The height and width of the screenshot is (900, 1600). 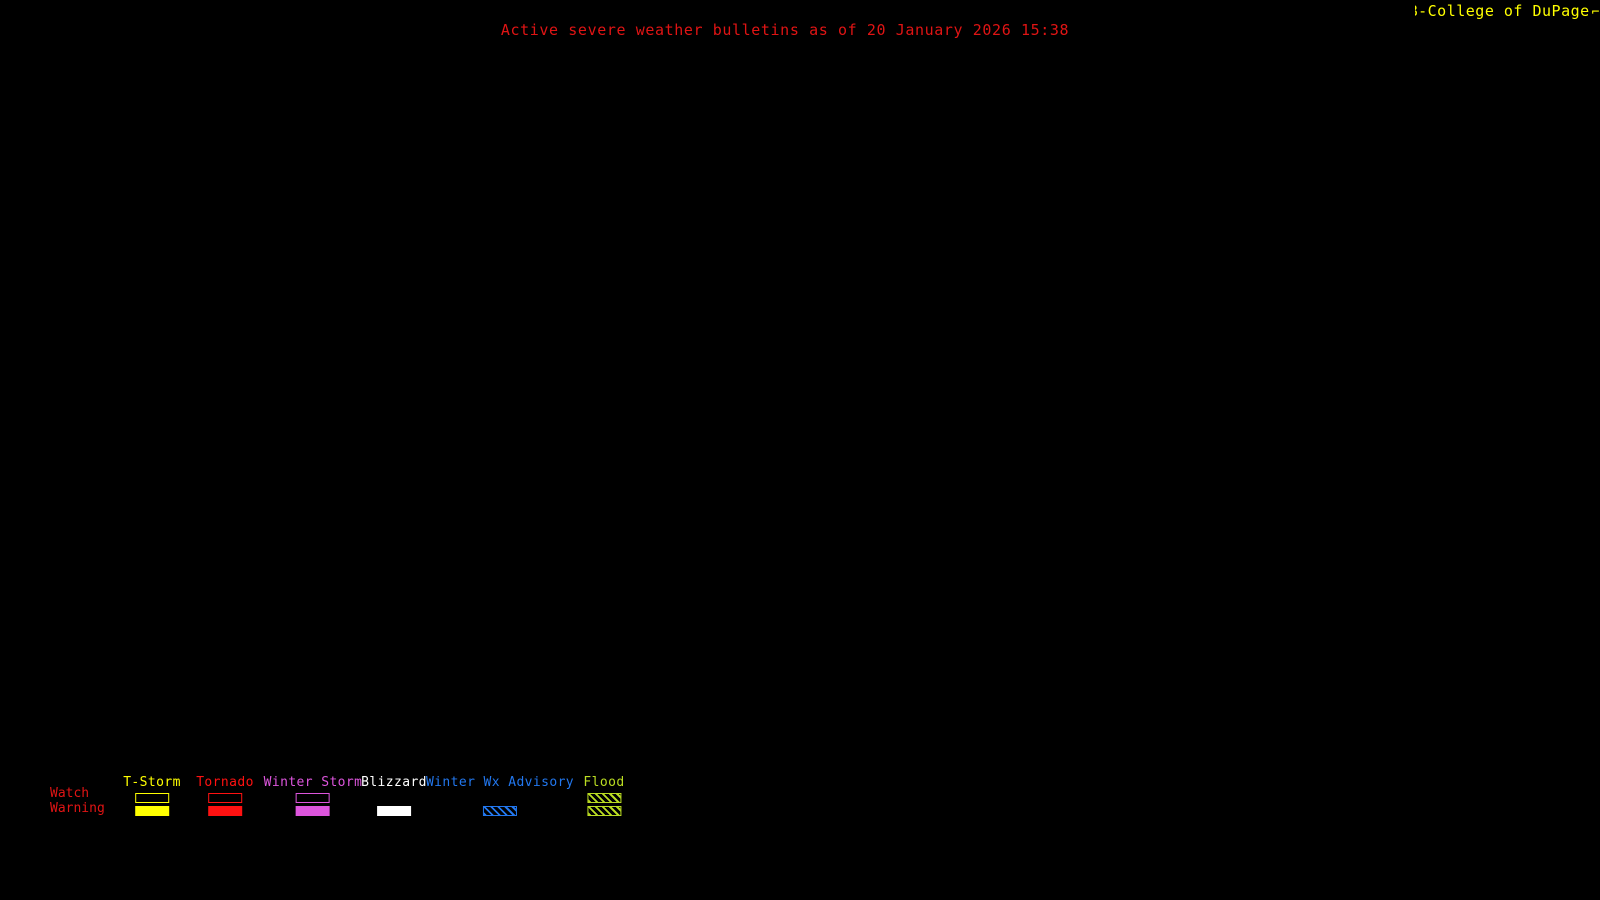 What do you see at coordinates (313, 782) in the screenshot?
I see `legend-label-winter-storm: Winter Storm` at bounding box center [313, 782].